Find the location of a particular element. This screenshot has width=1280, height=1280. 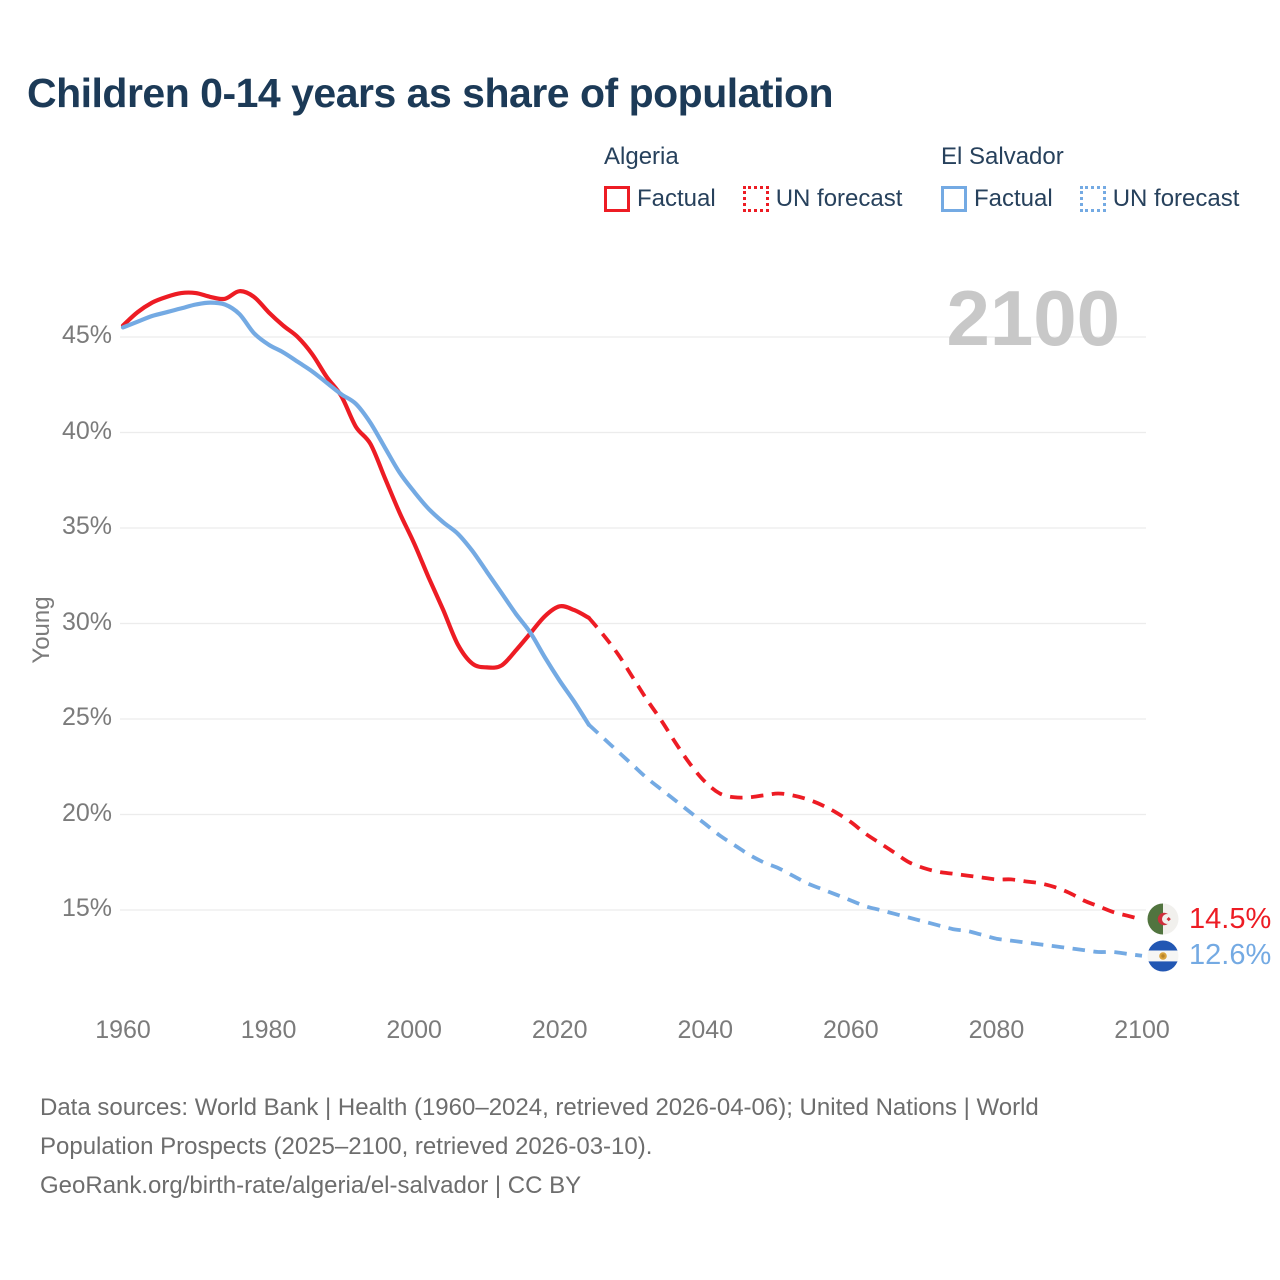

el-salvador-forecast-swatch-icon is located at coordinates (1092, 199).